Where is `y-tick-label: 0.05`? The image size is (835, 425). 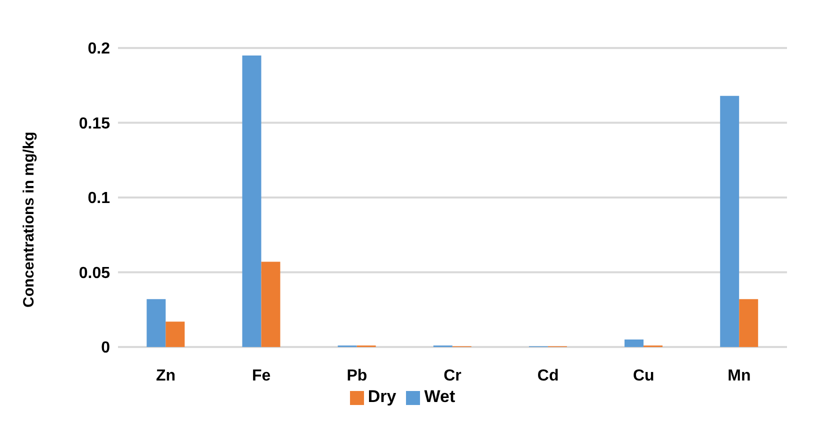 y-tick-label: 0.05 is located at coordinates (94, 273).